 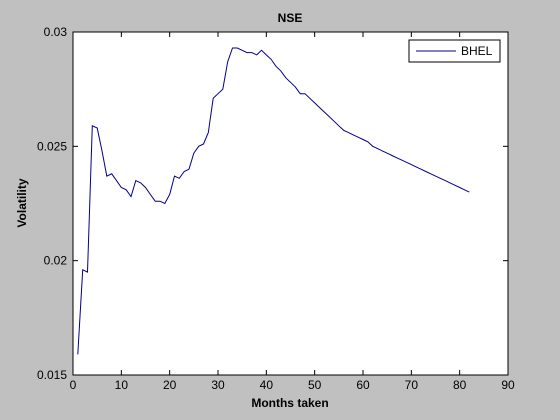 I want to click on legend-label-bhel: BHEL, so click(x=477, y=51).